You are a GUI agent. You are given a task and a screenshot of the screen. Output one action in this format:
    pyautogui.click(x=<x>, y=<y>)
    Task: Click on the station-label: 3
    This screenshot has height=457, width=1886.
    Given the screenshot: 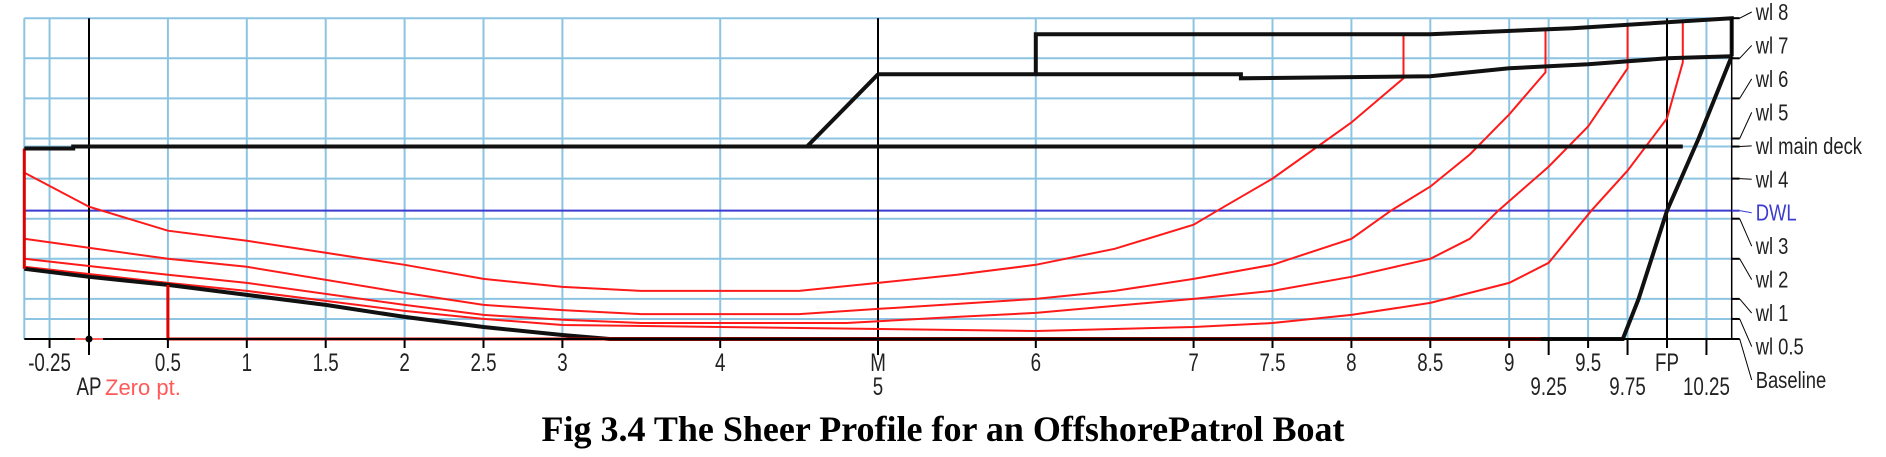 What is the action you would take?
    pyautogui.click(x=562, y=362)
    